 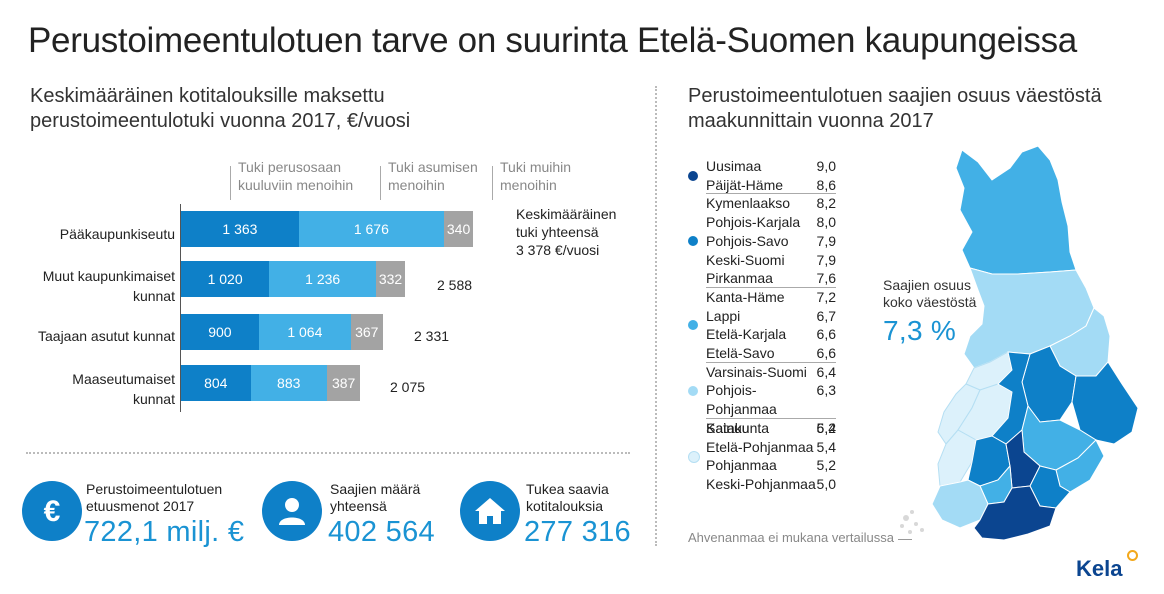 What do you see at coordinates (791, 537) in the screenshot?
I see `footnote: Ahvenanmaa ei mukana vertailussa` at bounding box center [791, 537].